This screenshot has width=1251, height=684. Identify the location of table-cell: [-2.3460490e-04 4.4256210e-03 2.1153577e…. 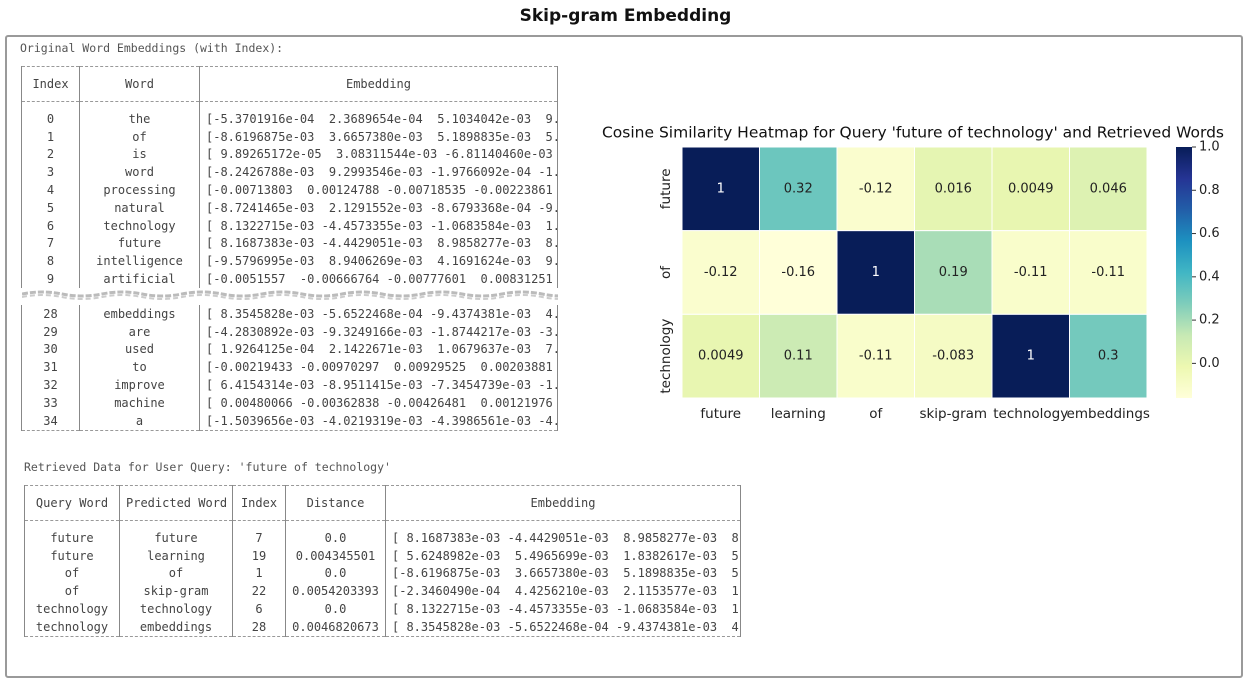
(563, 591).